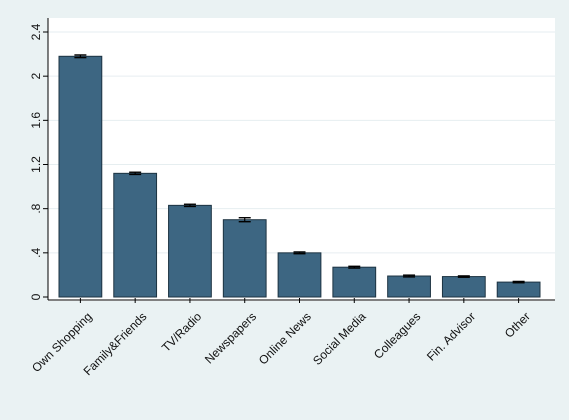  What do you see at coordinates (299, 275) in the screenshot?
I see `bar-online-news` at bounding box center [299, 275].